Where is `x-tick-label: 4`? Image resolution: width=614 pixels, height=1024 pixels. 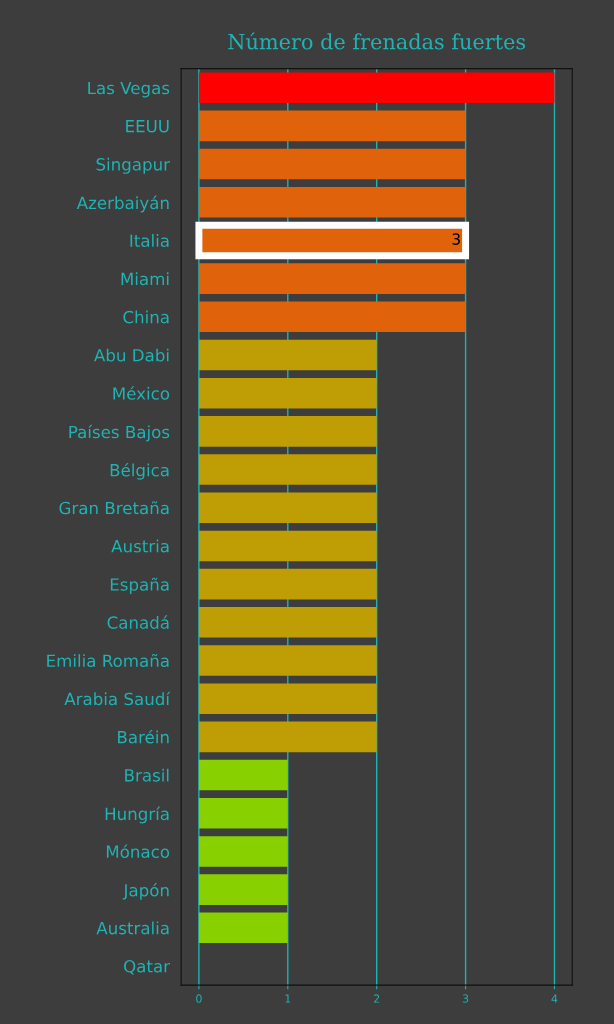 x-tick-label: 4 is located at coordinates (554, 998).